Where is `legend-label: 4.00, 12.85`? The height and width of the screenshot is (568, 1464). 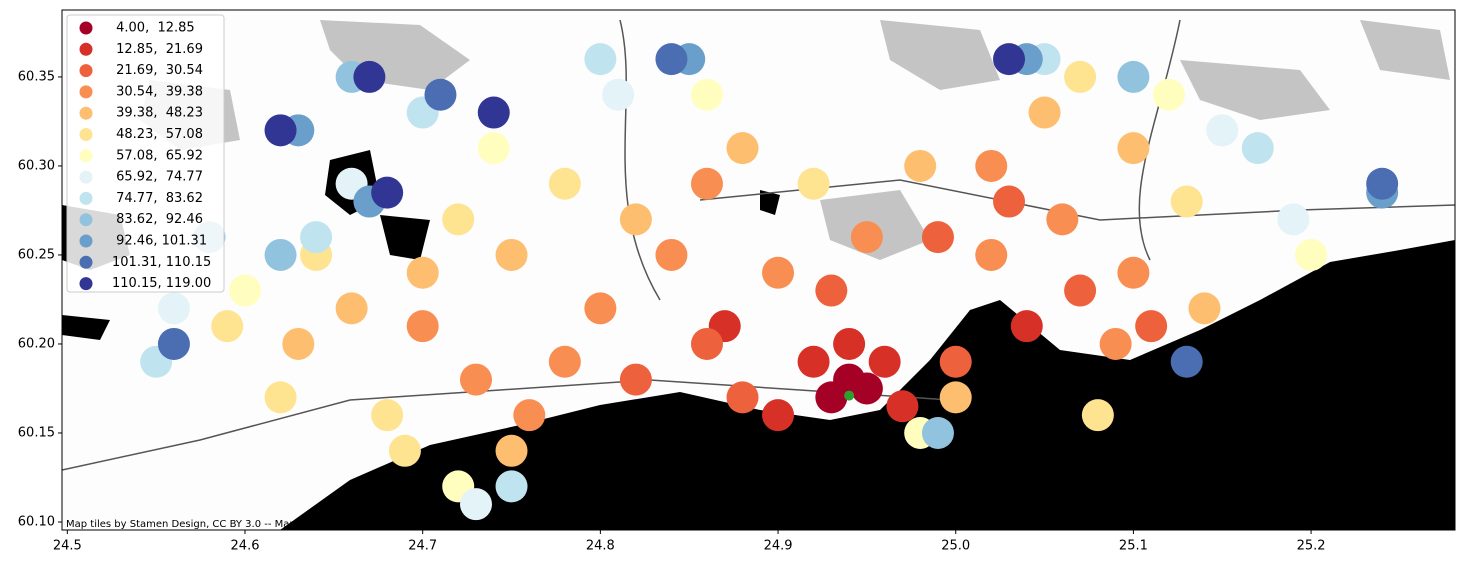 legend-label: 4.00, 12.85 is located at coordinates (153, 28).